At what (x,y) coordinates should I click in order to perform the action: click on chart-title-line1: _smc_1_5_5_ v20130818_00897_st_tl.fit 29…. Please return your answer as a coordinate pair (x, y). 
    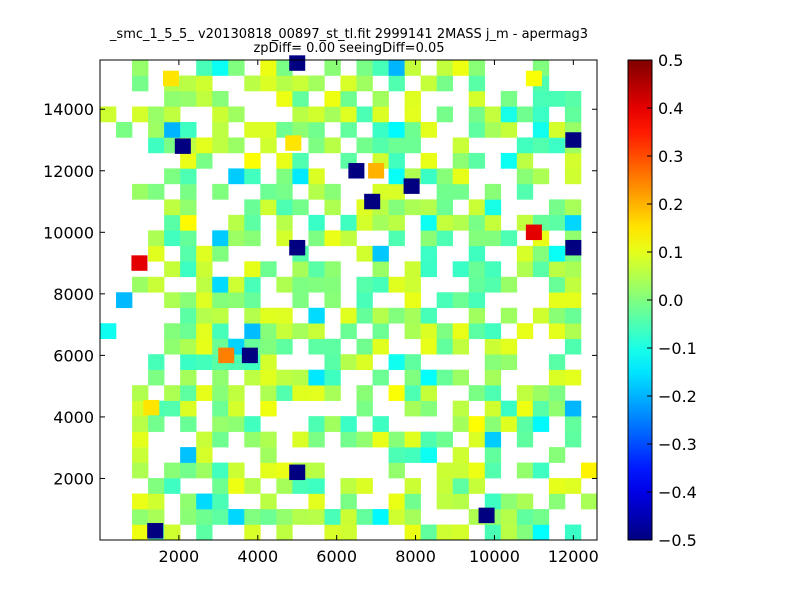
    Looking at the image, I should click on (348, 34).